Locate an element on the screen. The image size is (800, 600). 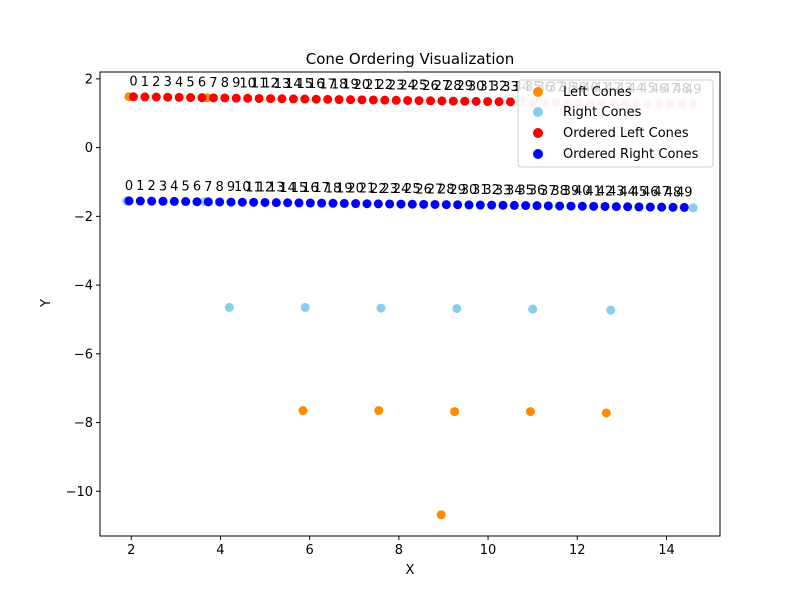
left-cone-point is located at coordinates (606, 413).